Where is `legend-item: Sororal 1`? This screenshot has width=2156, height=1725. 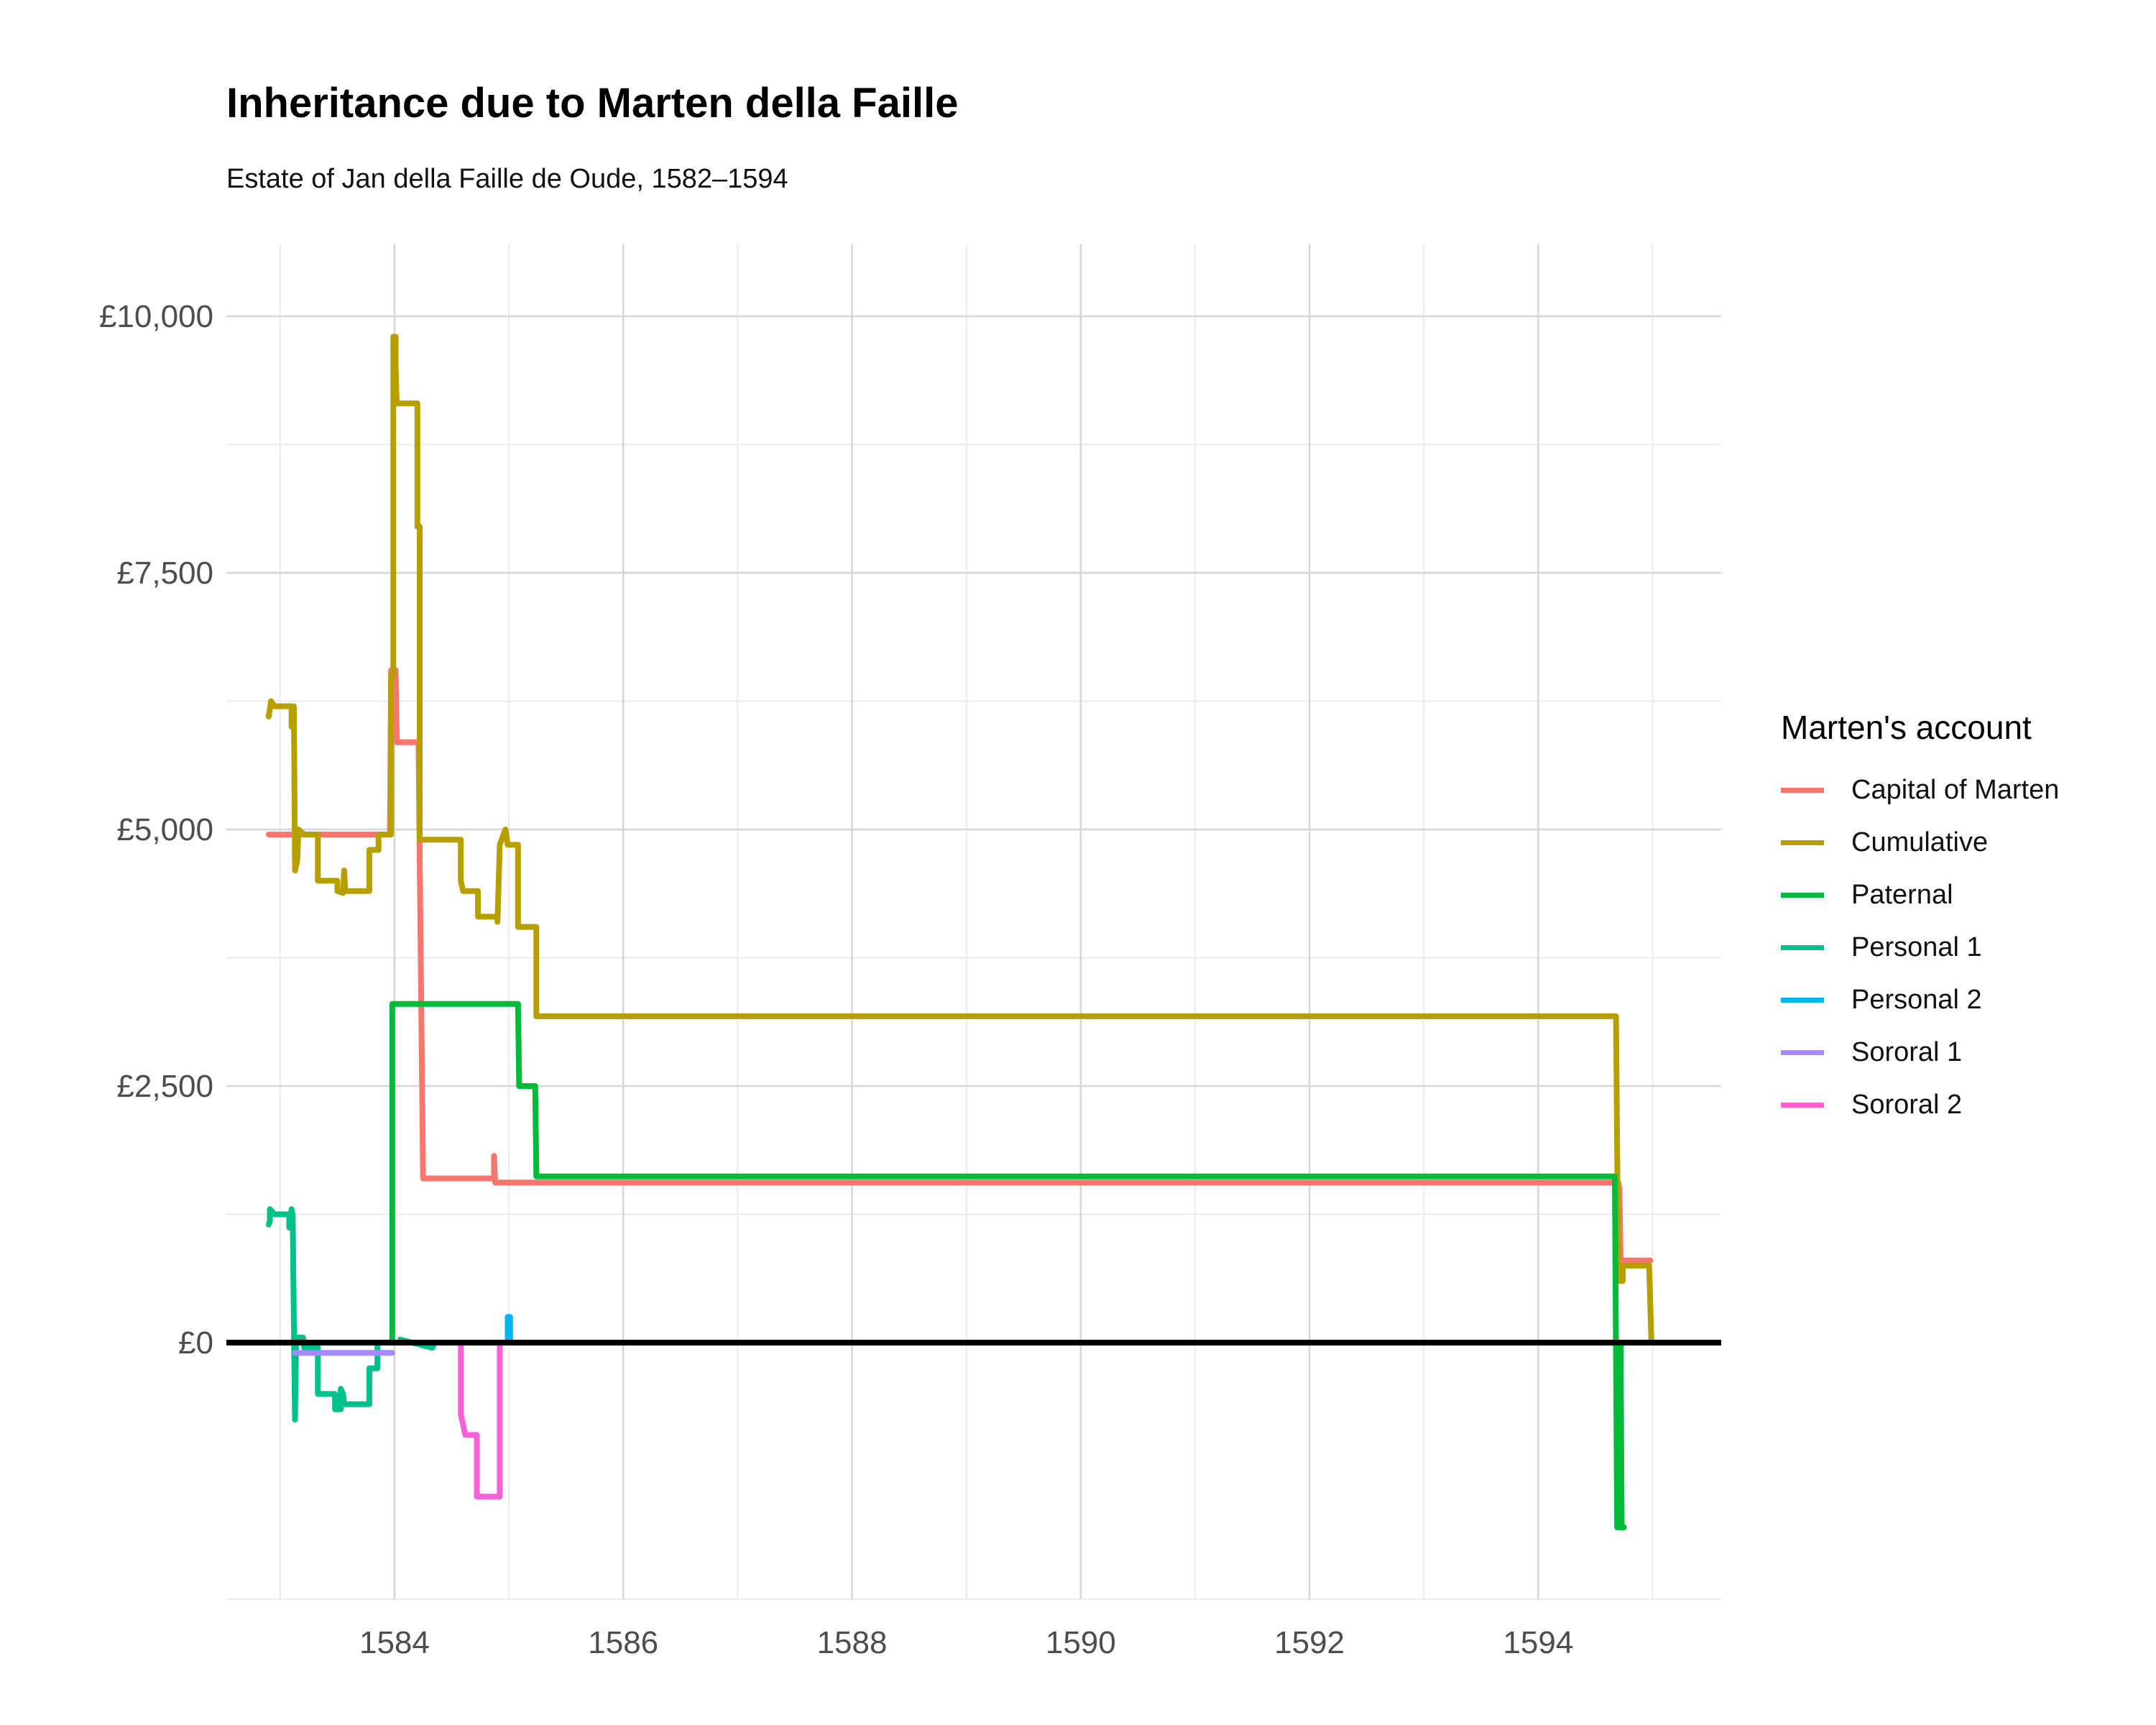
legend-item: Sororal 1 is located at coordinates (1920, 1052).